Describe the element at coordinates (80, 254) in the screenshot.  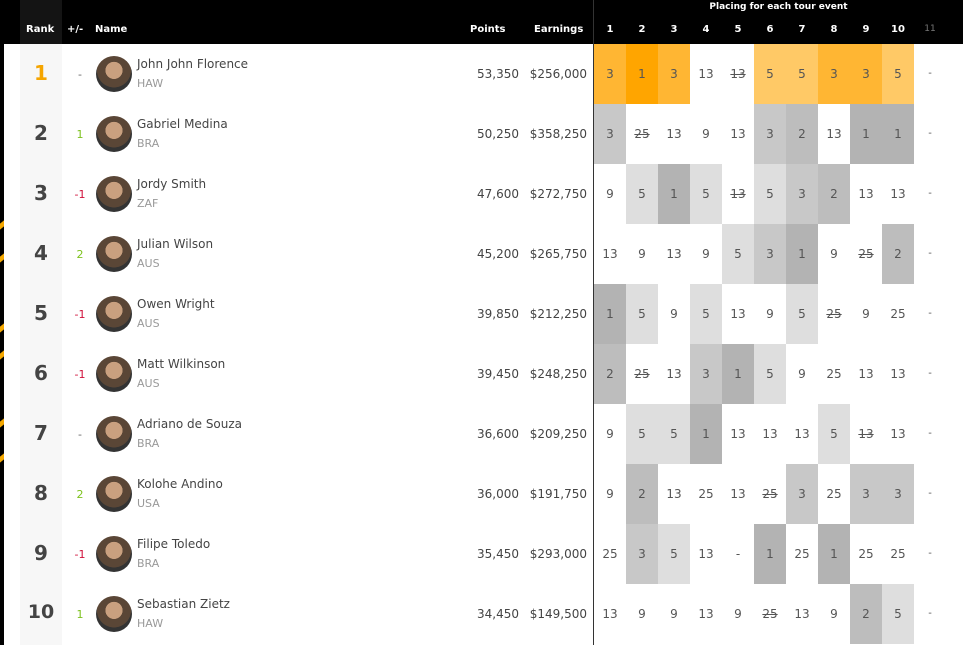
I see `rank-change: 2` at that location.